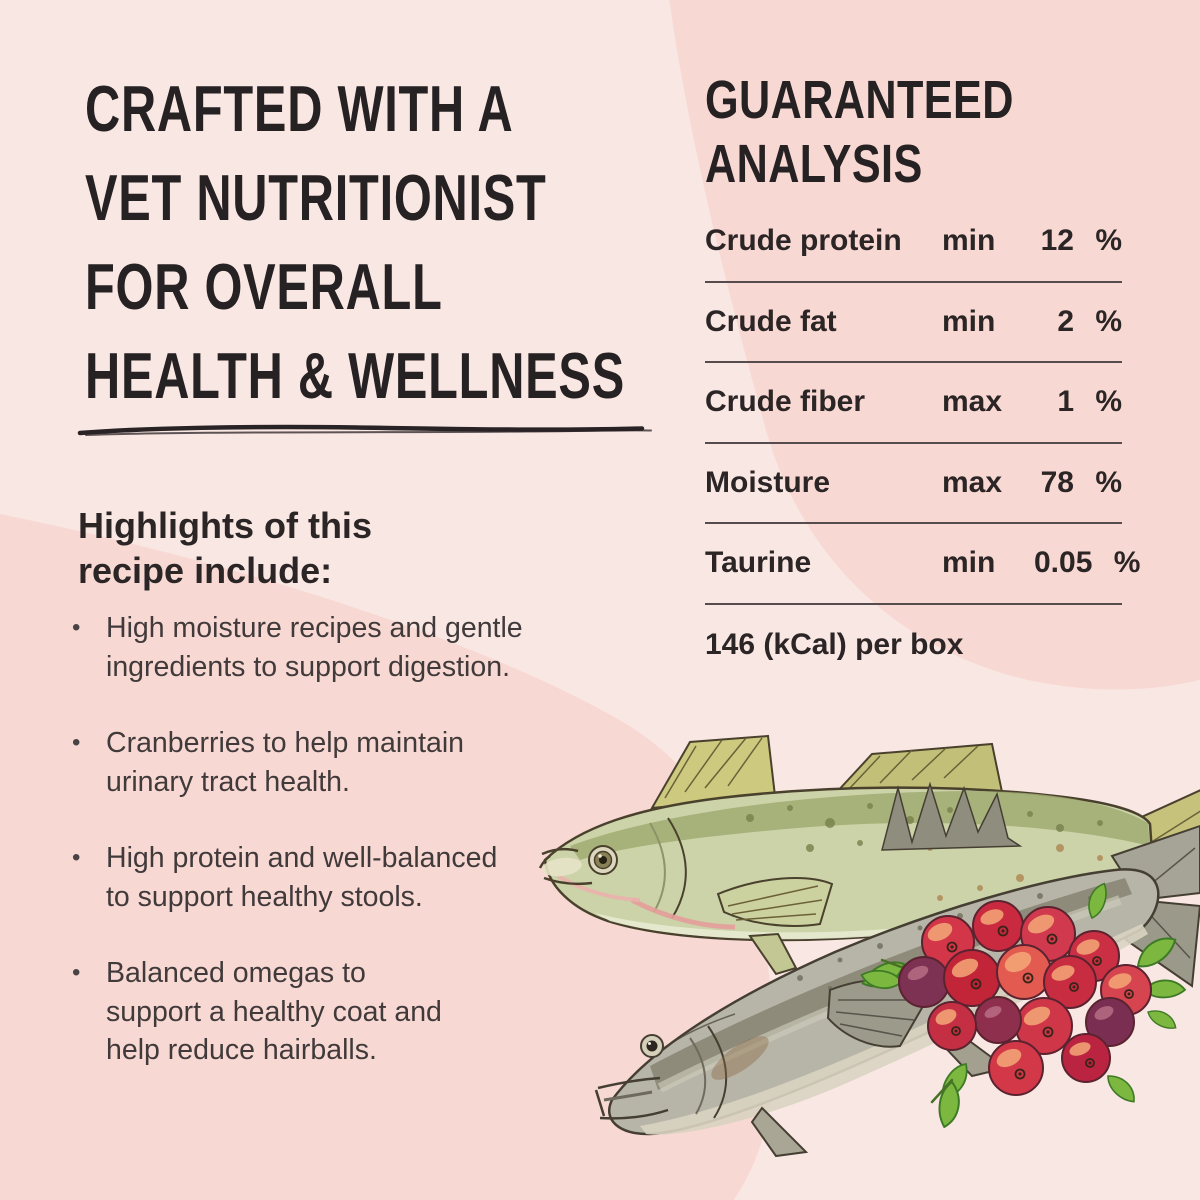  Describe the element at coordinates (364, 430) in the screenshot. I see `hand-drawn-underline` at that location.